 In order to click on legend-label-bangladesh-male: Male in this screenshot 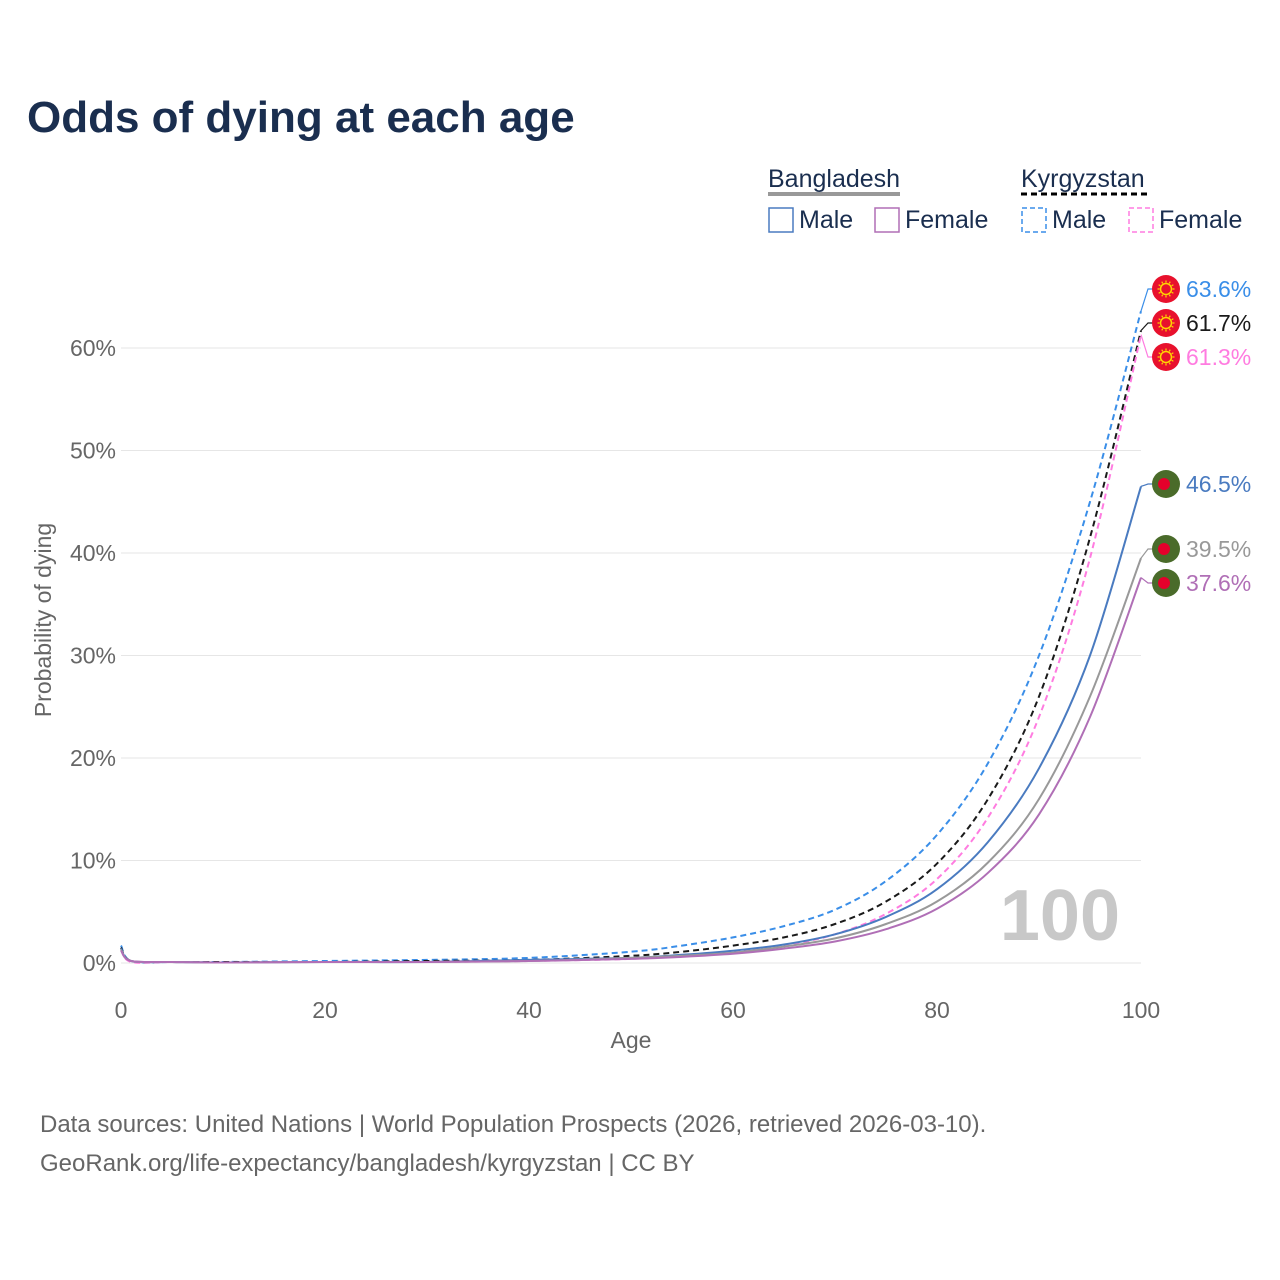, I will do `click(826, 220)`.